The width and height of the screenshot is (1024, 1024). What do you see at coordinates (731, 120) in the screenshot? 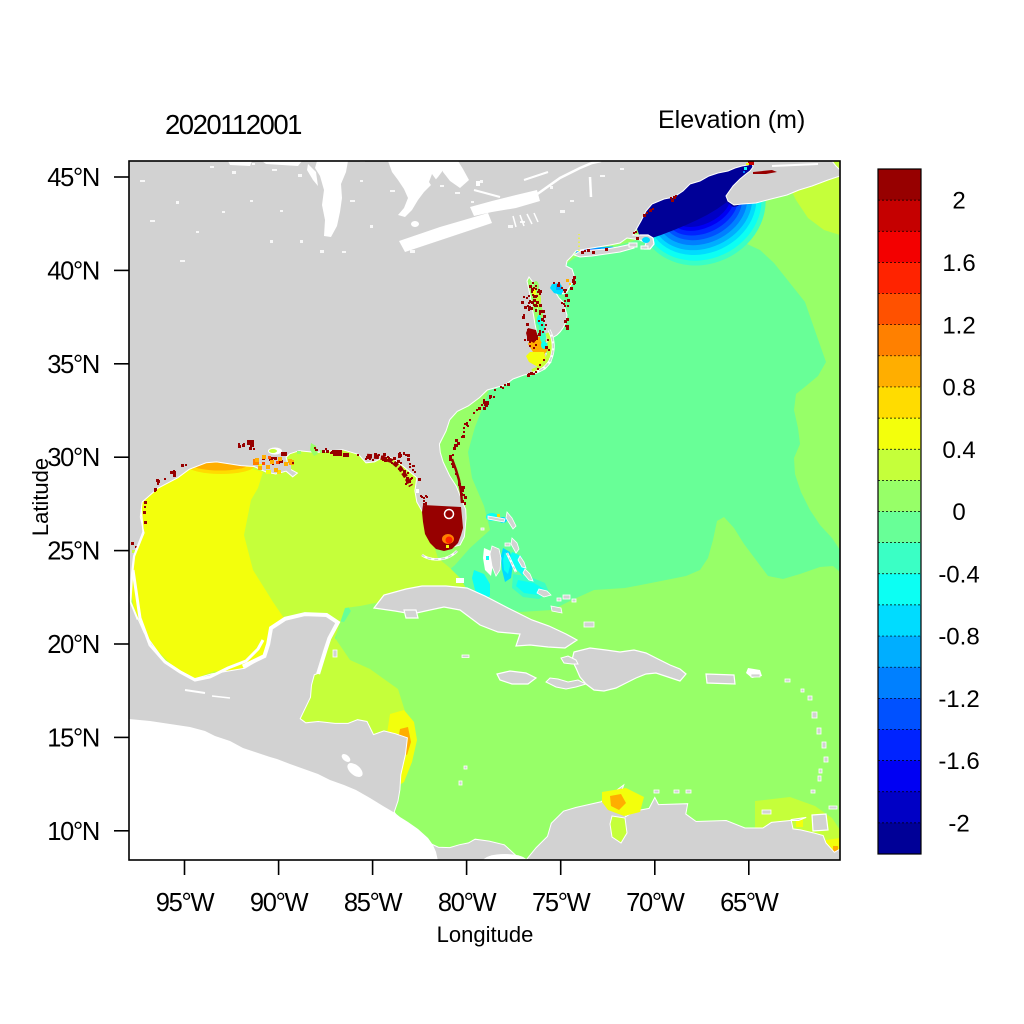
I see `svg-text: Elevation (m)` at bounding box center [731, 120].